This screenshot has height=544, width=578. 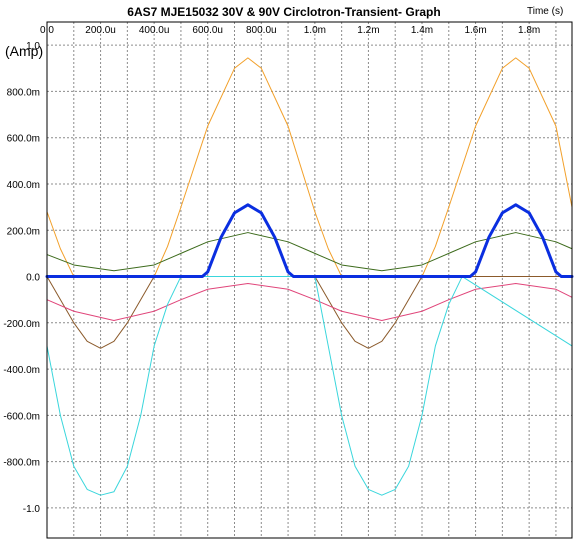 I want to click on y-tick-label: 1.0, so click(x=33, y=46).